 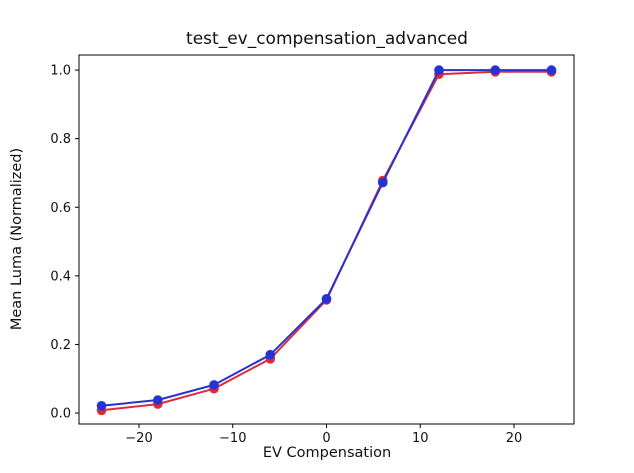 What do you see at coordinates (514, 438) in the screenshot?
I see `x-tick-label: 20` at bounding box center [514, 438].